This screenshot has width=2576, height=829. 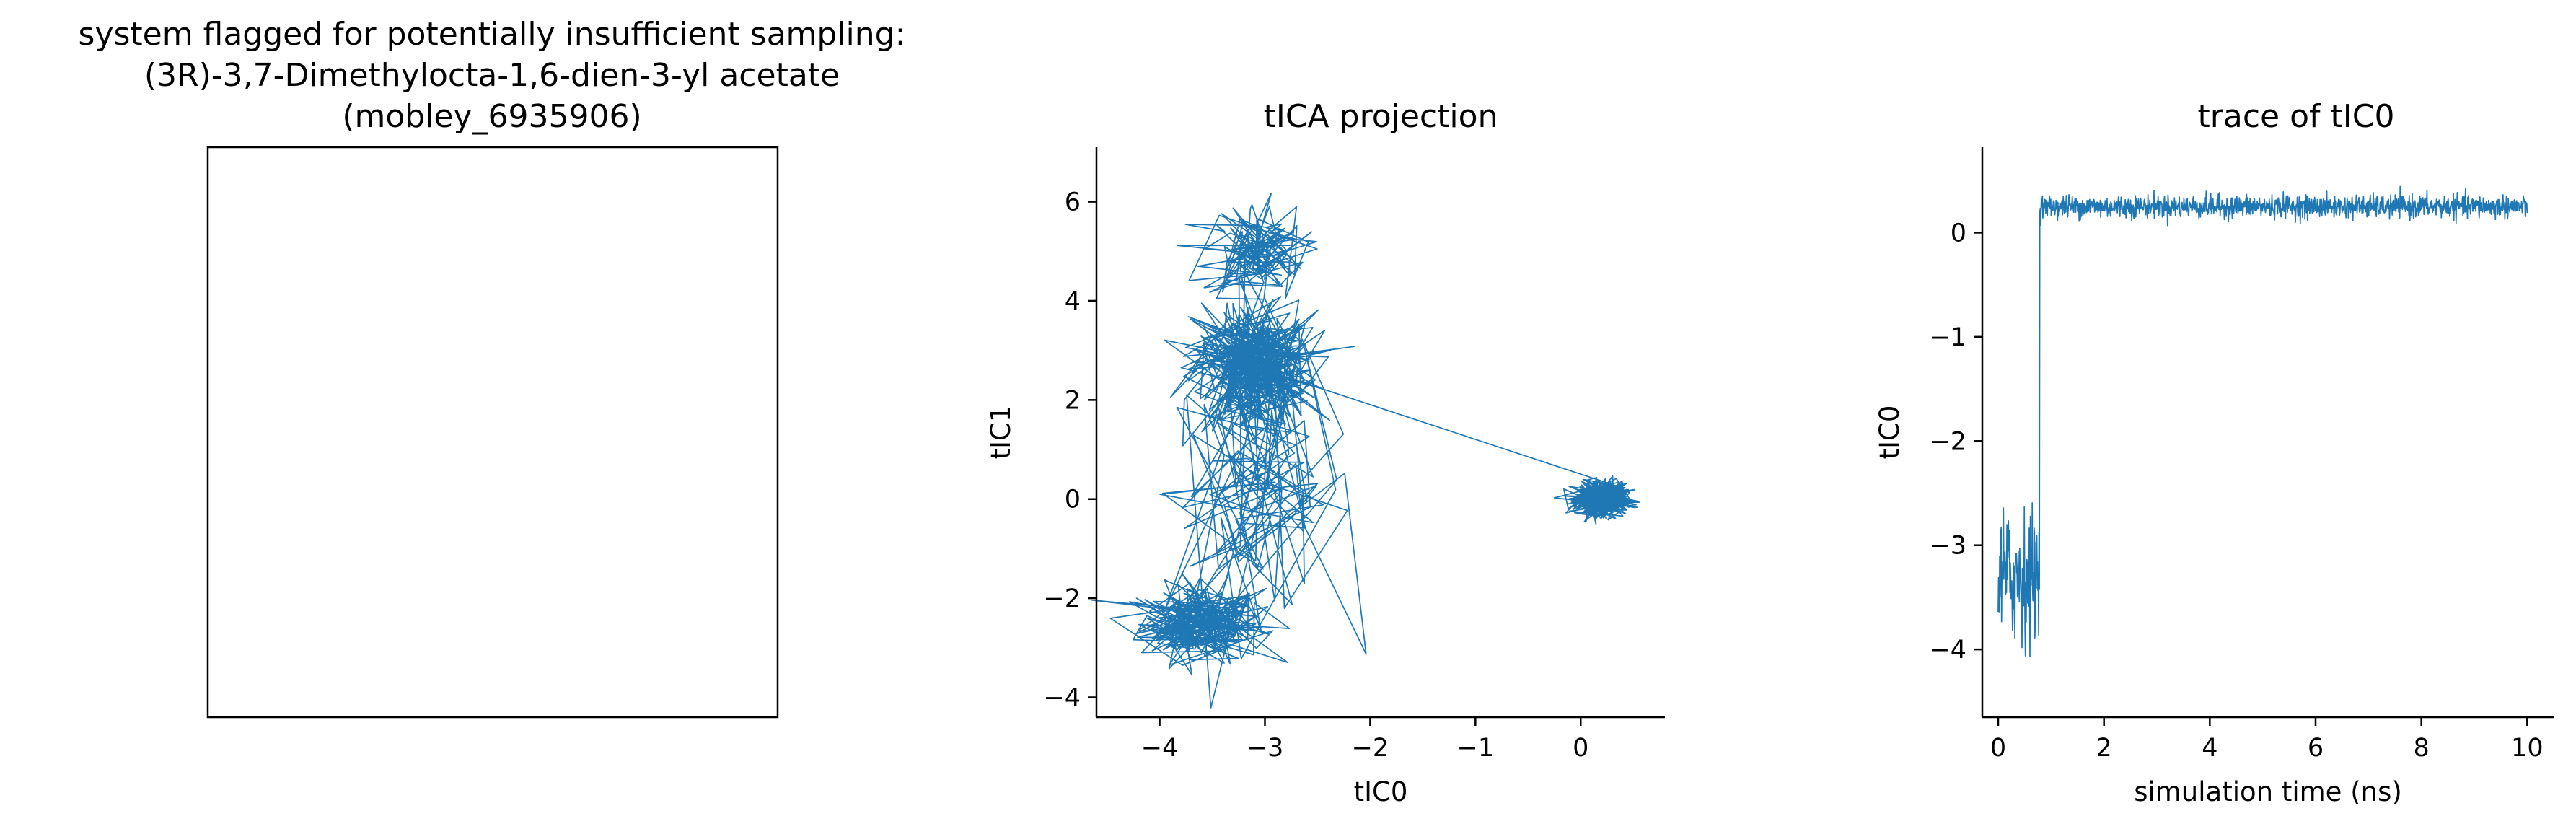 What do you see at coordinates (1069, 450) in the screenshot?
I see `tica-y-ticks: −4 −2 0 2 4 6` at bounding box center [1069, 450].